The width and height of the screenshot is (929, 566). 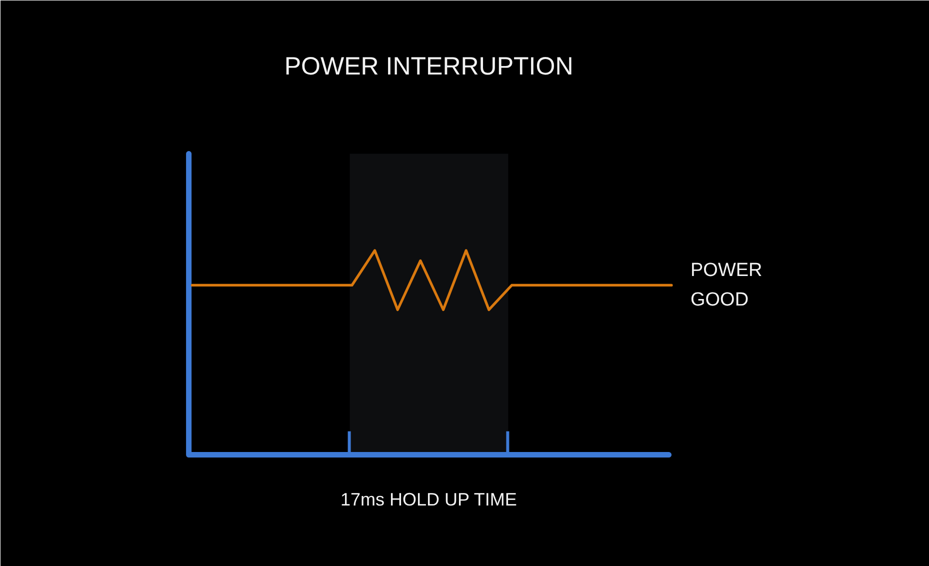 I want to click on text: 17ms HOLD UP TIME, so click(x=428, y=500).